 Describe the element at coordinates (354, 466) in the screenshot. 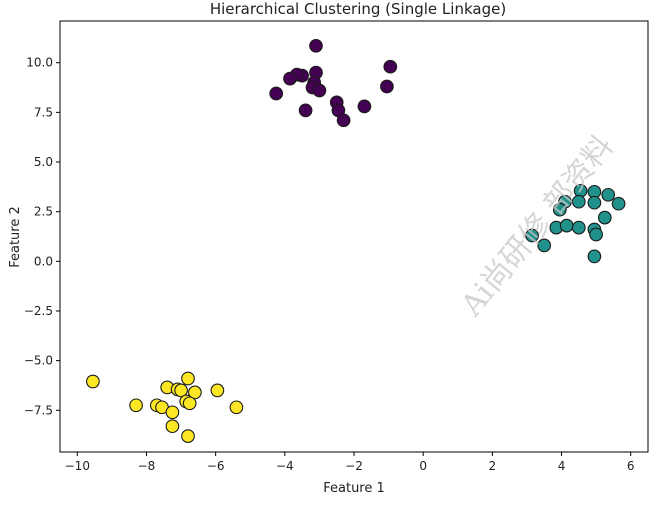

I see `x-tick-label: −2` at that location.